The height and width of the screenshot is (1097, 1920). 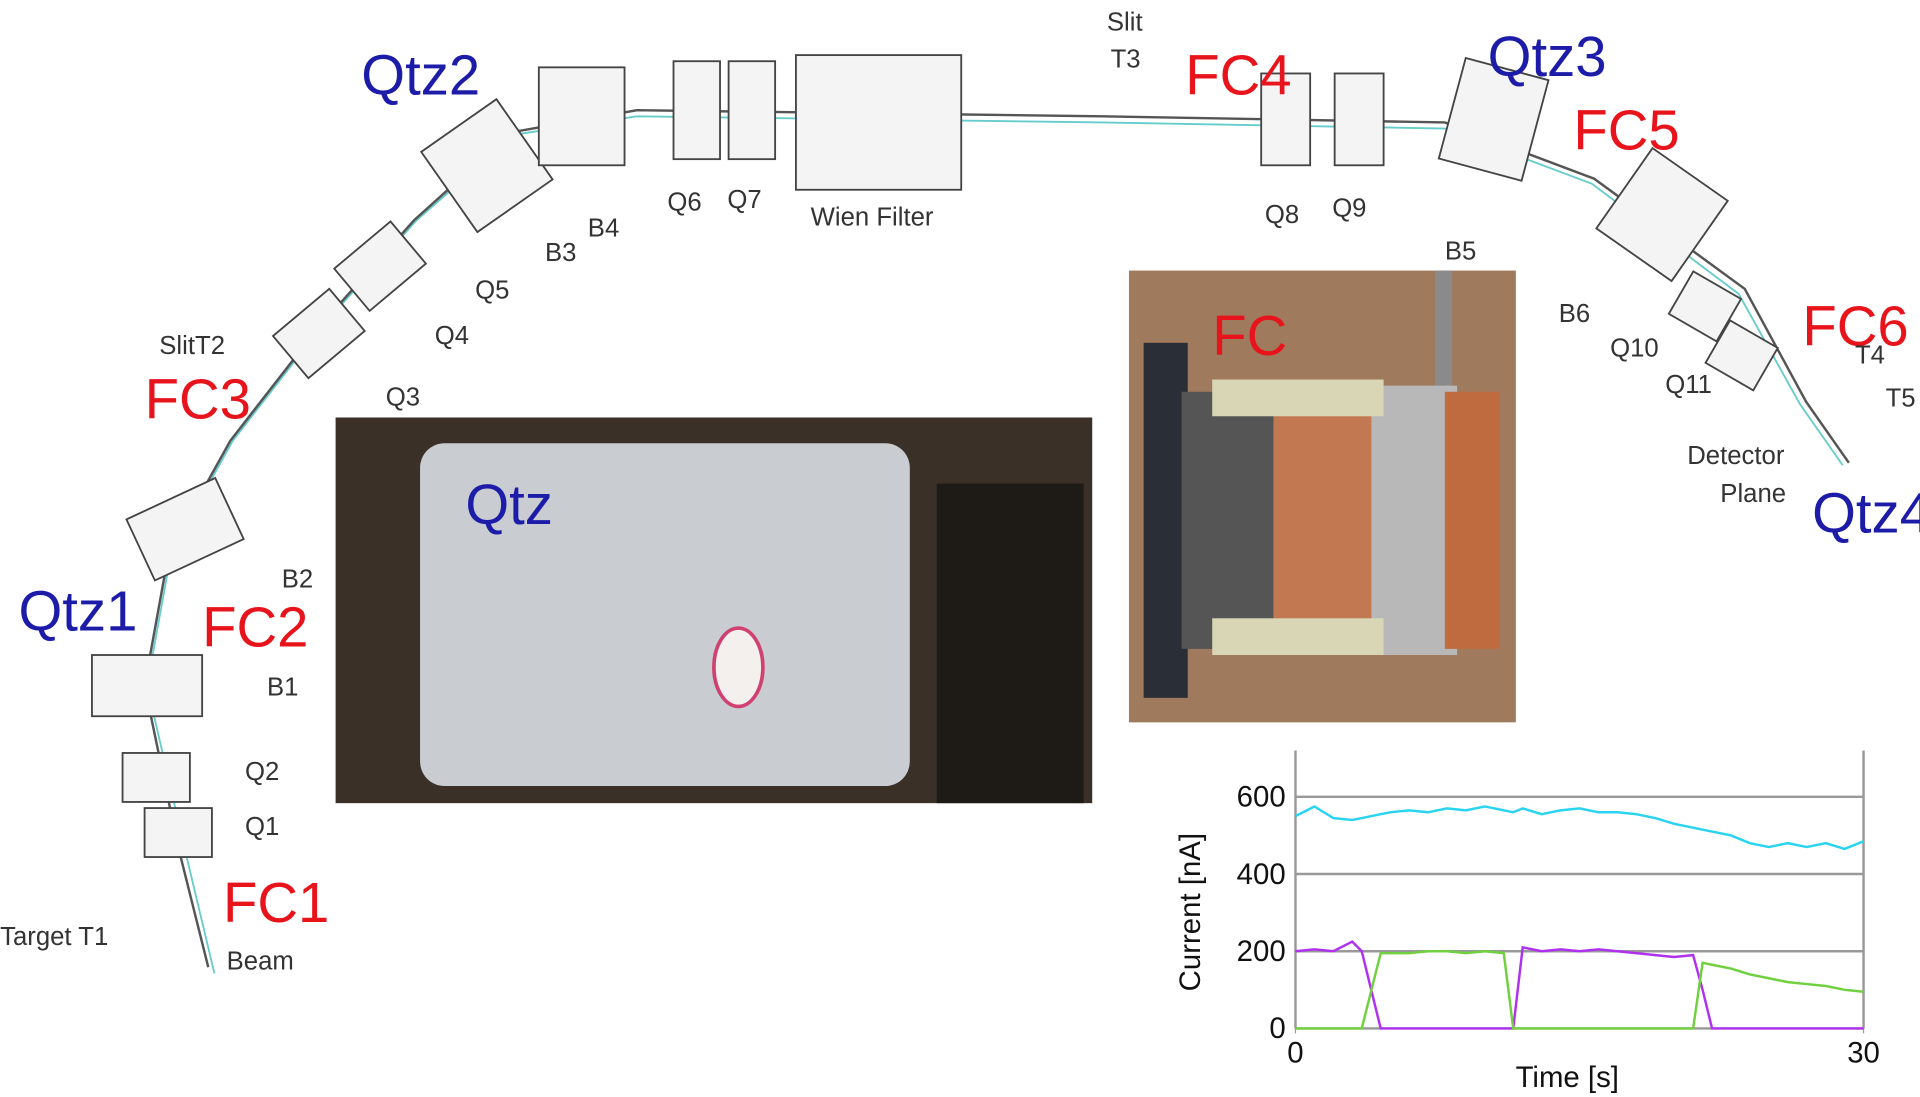 What do you see at coordinates (1626, 129) in the screenshot?
I see `label: FC5` at bounding box center [1626, 129].